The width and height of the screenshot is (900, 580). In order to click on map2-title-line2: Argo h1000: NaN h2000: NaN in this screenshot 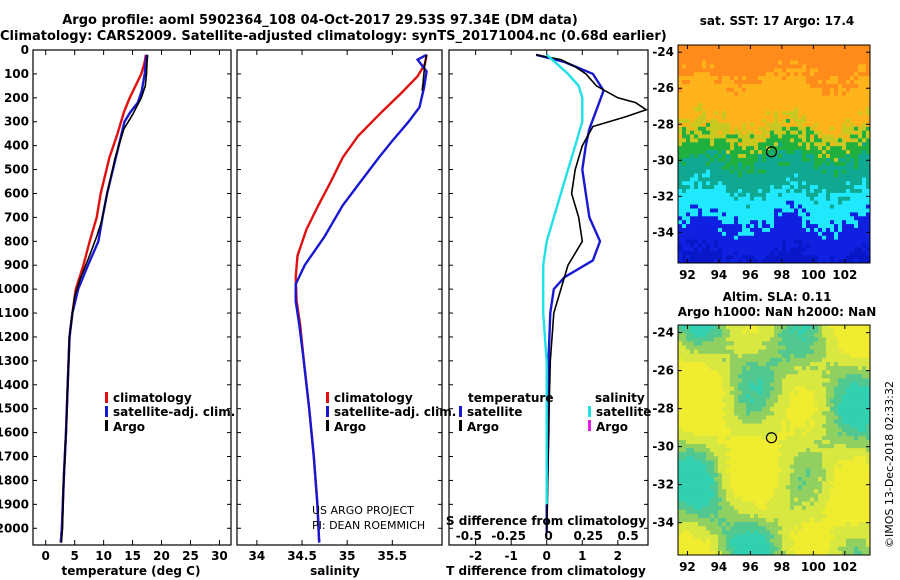, I will do `click(777, 312)`.